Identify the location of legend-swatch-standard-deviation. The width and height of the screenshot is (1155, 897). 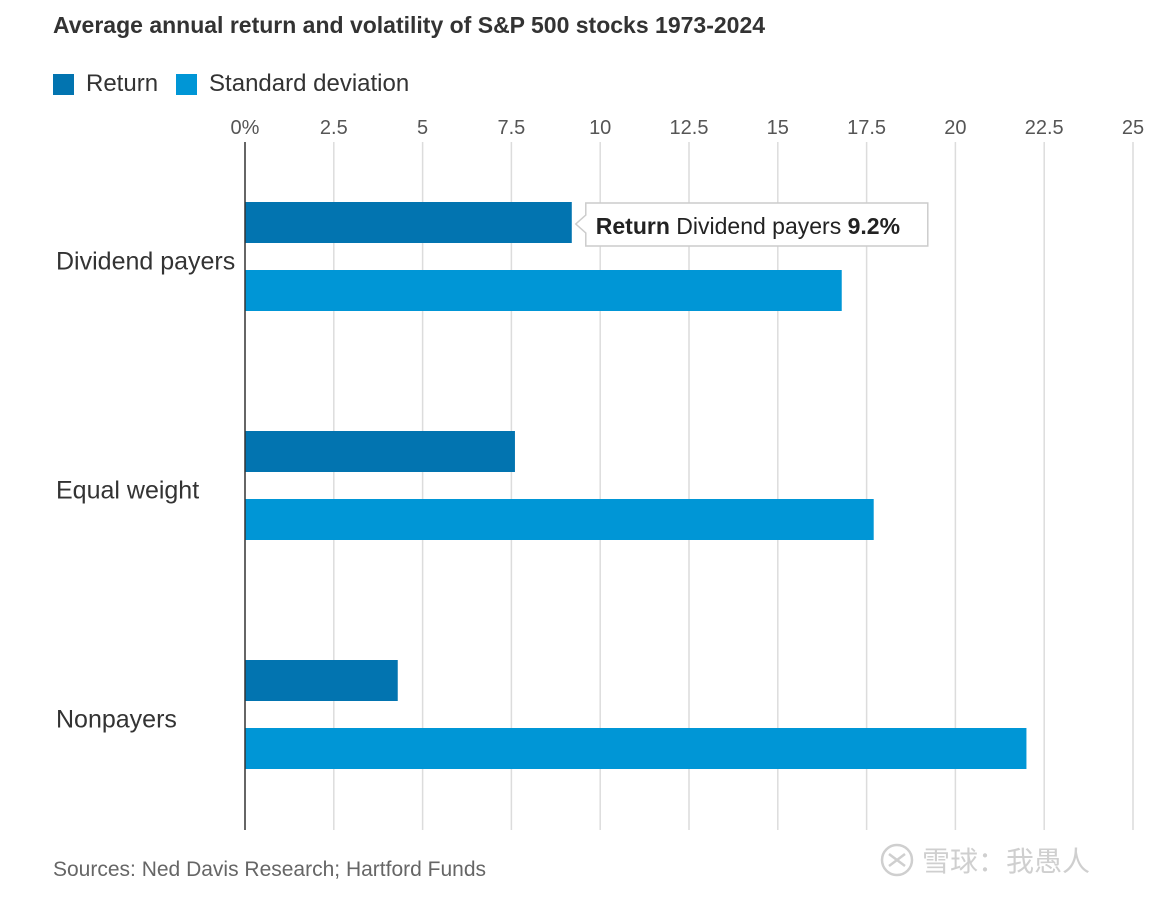
(187, 84).